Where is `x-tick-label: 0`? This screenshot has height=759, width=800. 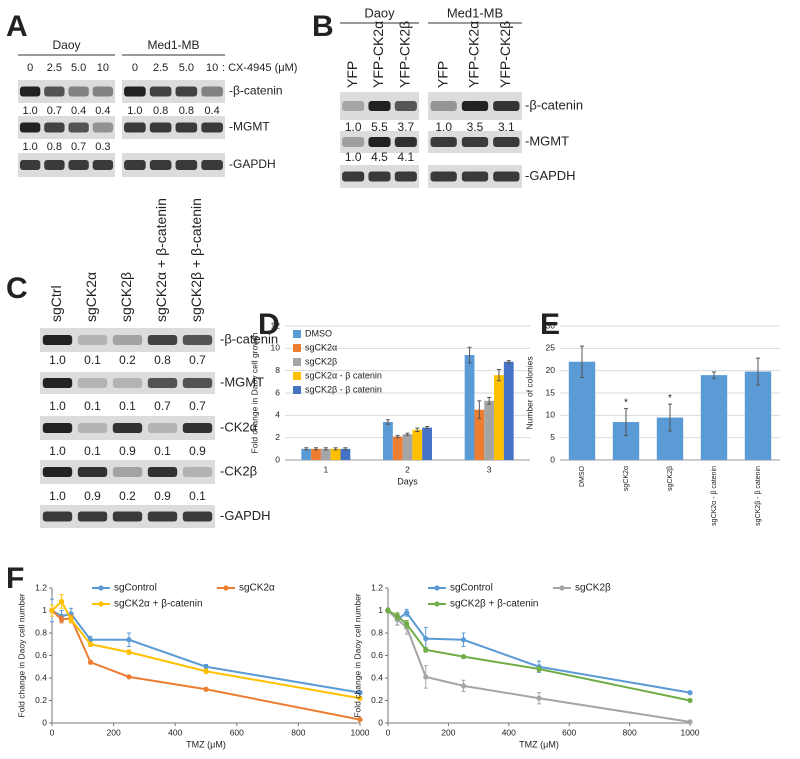
x-tick-label: 0 is located at coordinates (388, 732).